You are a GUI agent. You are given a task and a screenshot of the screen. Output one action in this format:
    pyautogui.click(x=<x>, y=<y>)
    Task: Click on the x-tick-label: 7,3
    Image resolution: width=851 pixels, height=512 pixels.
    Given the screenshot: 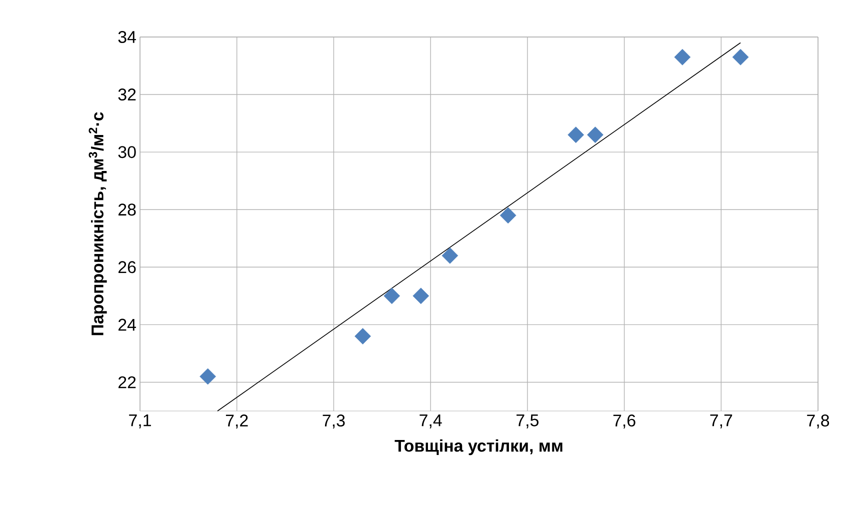 What is the action you would take?
    pyautogui.click(x=333, y=421)
    